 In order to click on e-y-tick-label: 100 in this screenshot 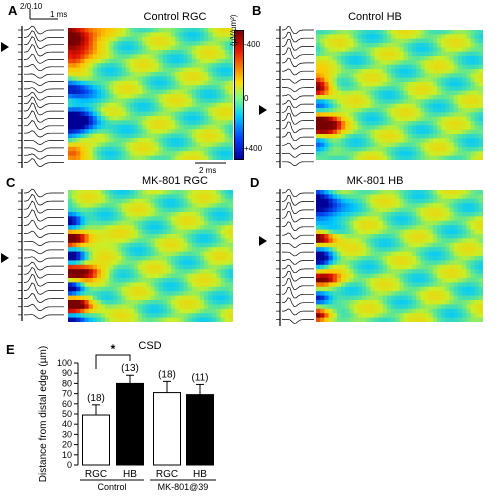, I will do `click(64, 363)`.